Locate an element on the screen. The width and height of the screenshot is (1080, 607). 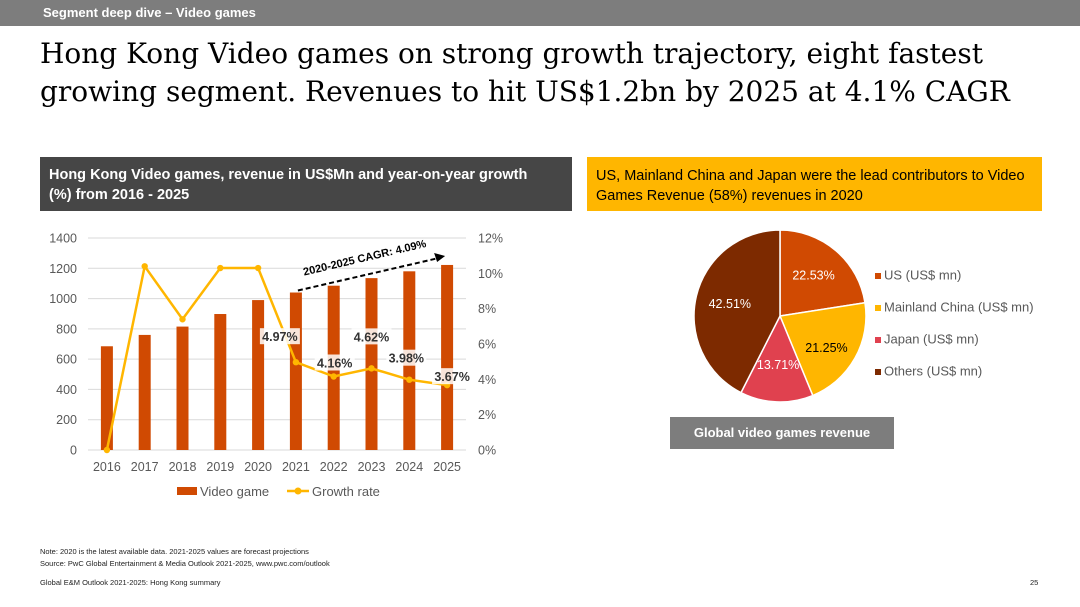
legend-label-video-game: Video game is located at coordinates (234, 491).